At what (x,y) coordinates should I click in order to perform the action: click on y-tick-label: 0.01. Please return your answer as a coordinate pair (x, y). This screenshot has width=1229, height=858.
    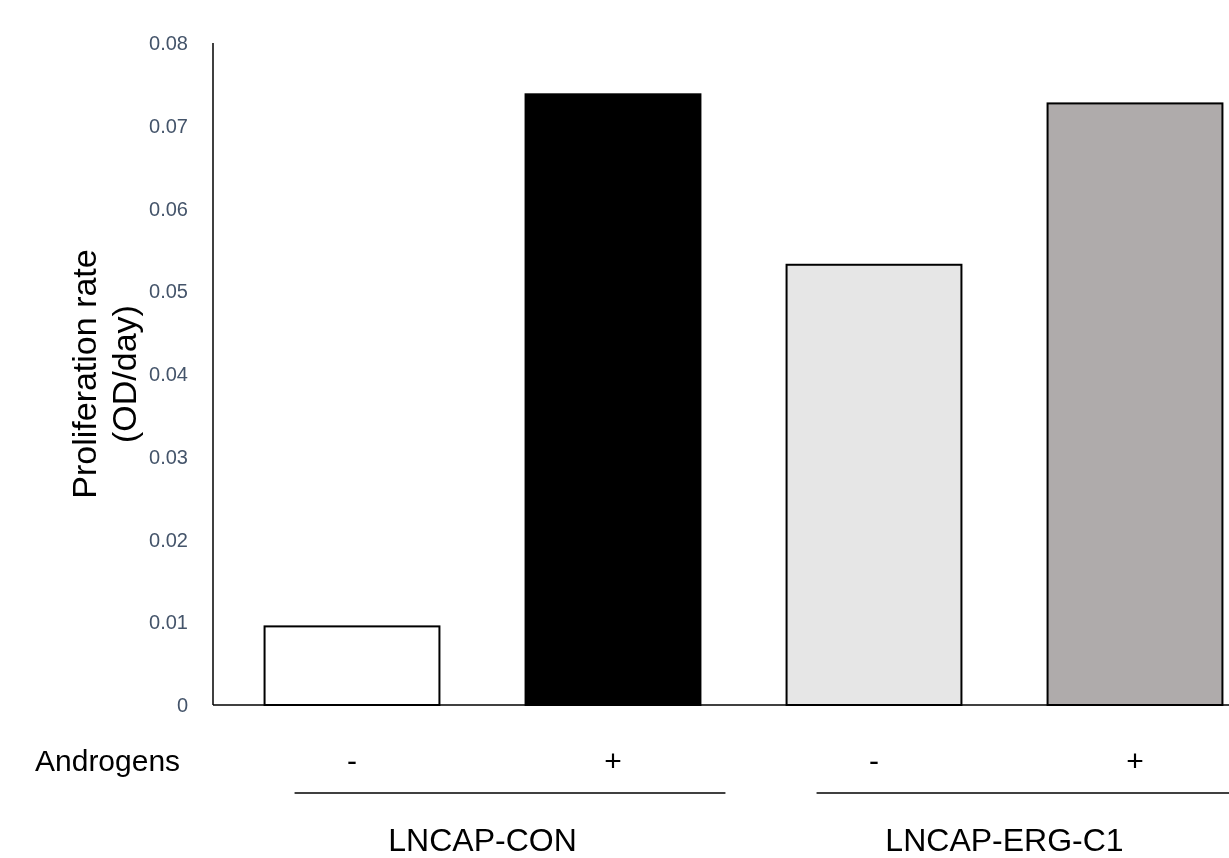
    Looking at the image, I should click on (168, 622).